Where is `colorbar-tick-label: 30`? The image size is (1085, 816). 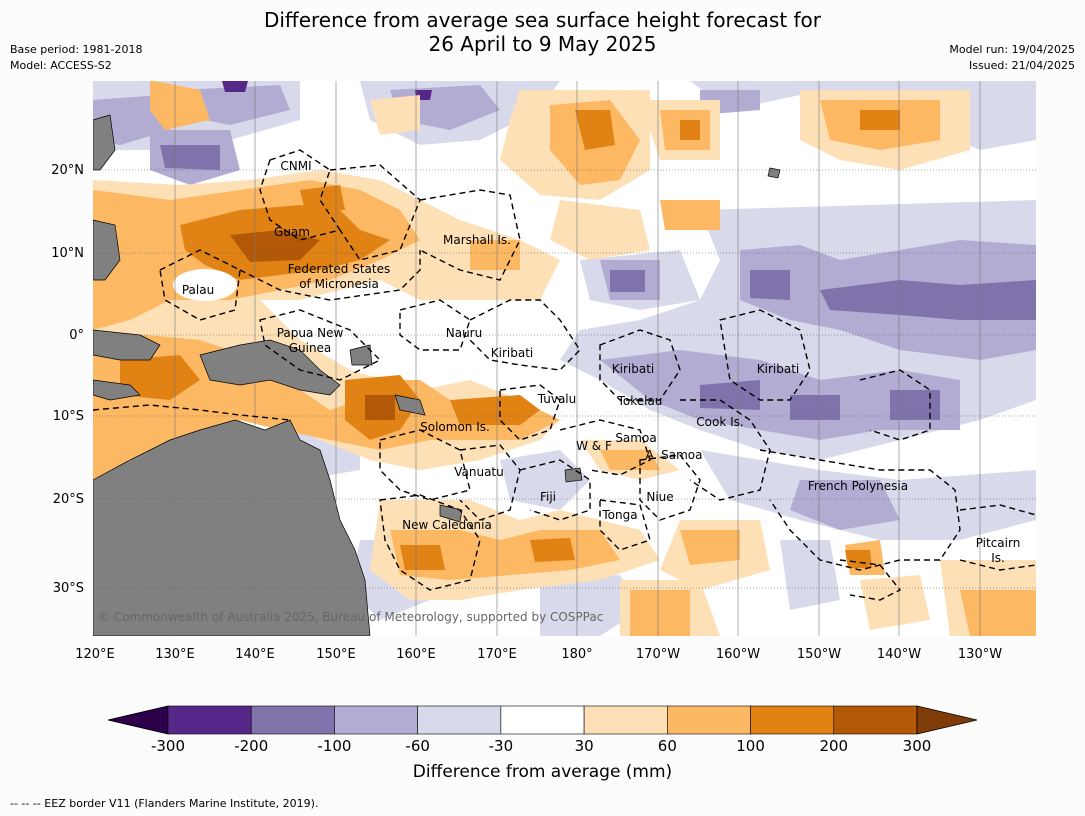 colorbar-tick-label: 30 is located at coordinates (584, 746).